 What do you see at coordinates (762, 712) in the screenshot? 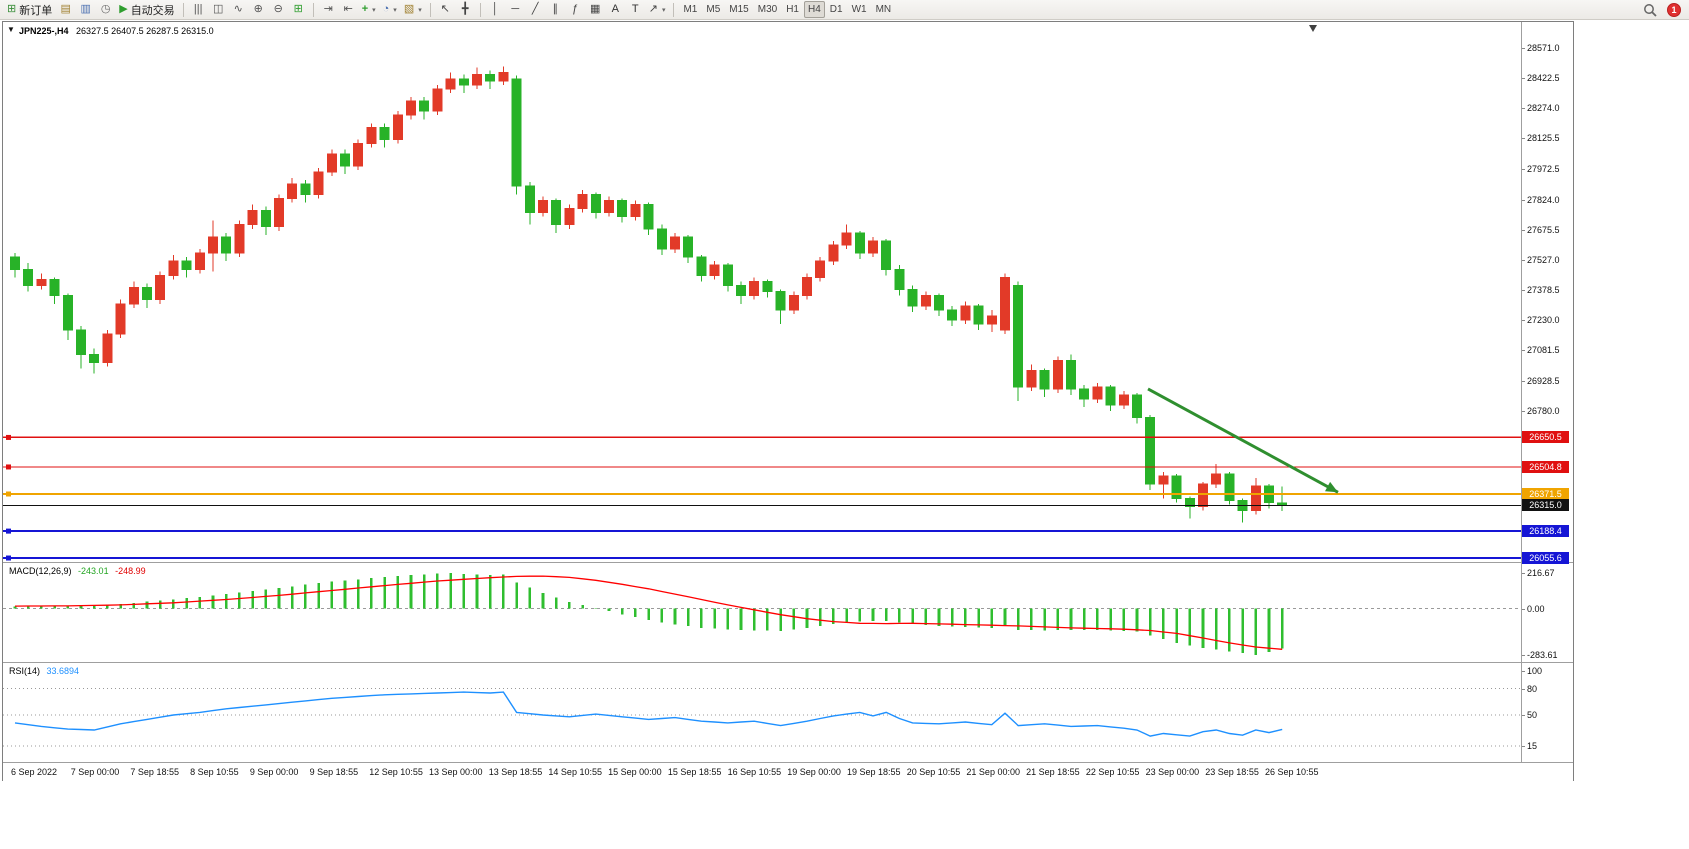
I see `rsi-canvas` at bounding box center [762, 712].